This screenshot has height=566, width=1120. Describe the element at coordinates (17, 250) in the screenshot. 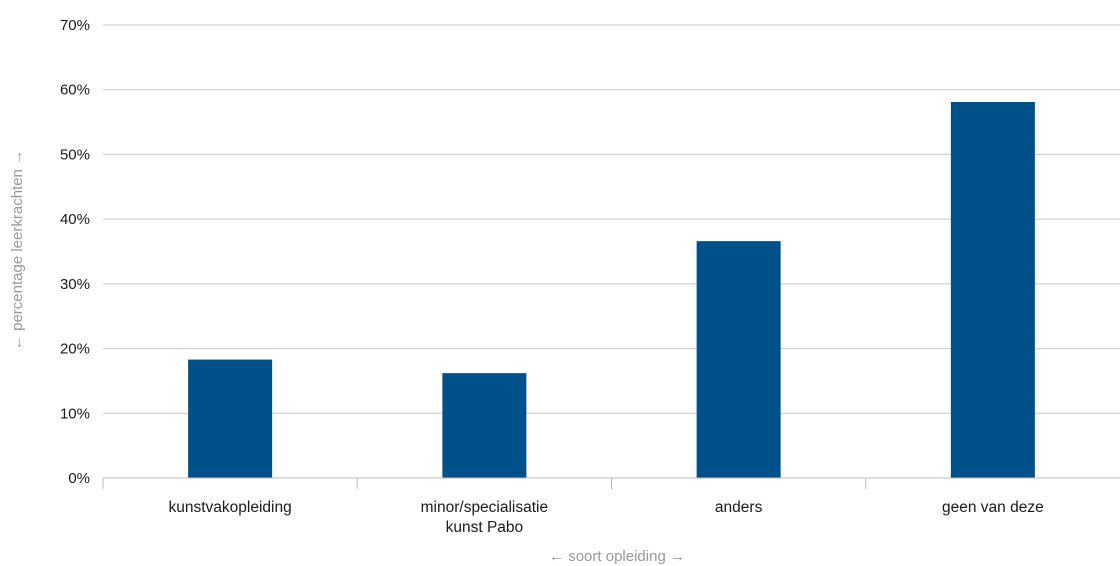

I see `y-axis-title: ← percentage leerkrachten →` at that location.